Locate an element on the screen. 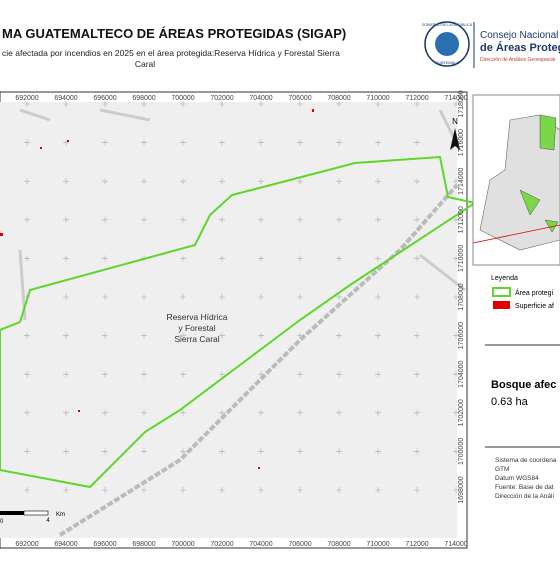 This screenshot has width=560, height=565. x-tick-label: 712000 is located at coordinates (416, 98).